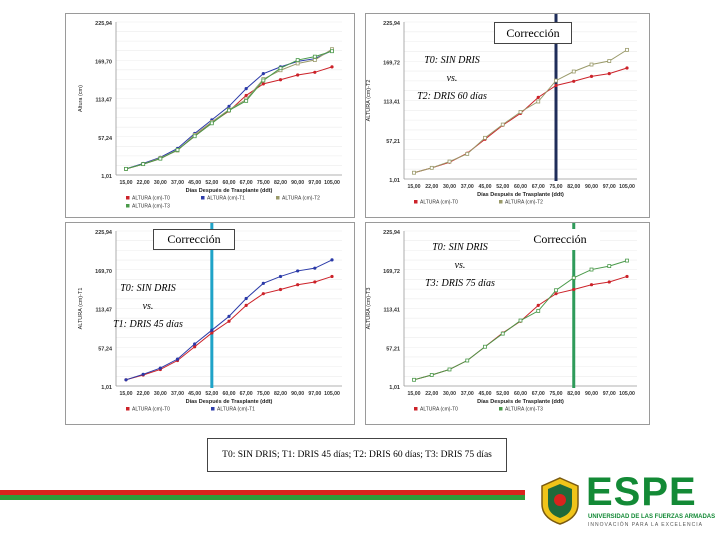 This screenshot has height=540, width=720. What do you see at coordinates (148, 306) in the screenshot?
I see `comparison-label-t1: T0: SIN DRIS vs. T1: DRIS 45 días` at bounding box center [148, 306].